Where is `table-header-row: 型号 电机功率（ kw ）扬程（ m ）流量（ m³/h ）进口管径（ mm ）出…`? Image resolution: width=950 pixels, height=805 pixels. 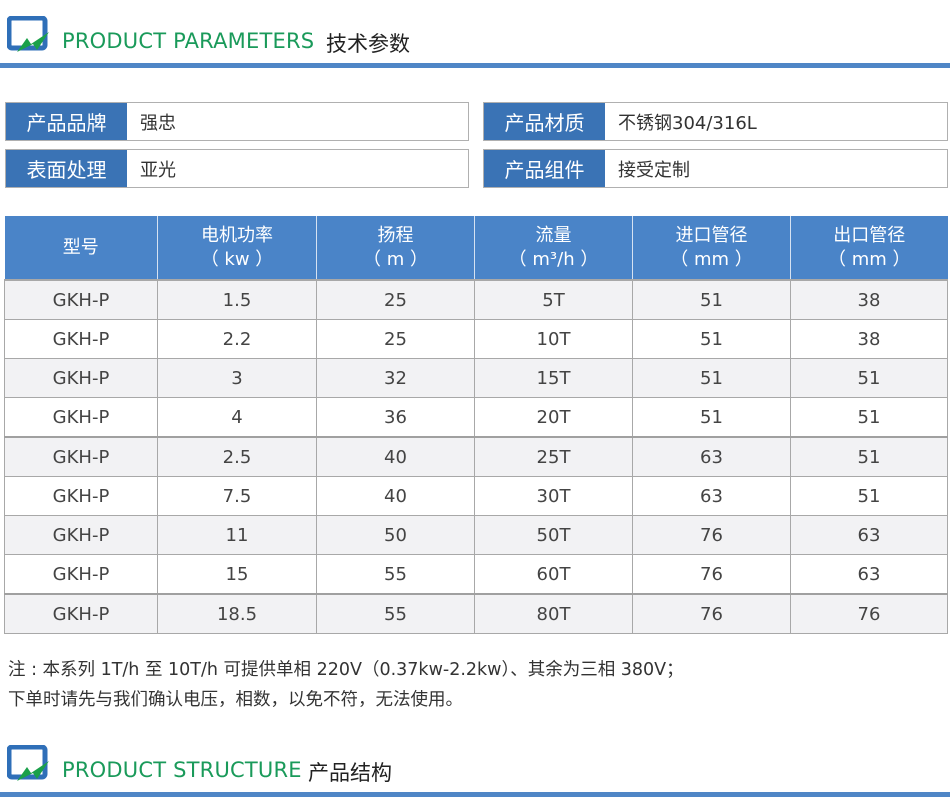
table-header-row: 型号 电机功率（ kw ）扬程（ m ）流量（ m³/h ）进口管径（ mm ）出… is located at coordinates (476, 248).